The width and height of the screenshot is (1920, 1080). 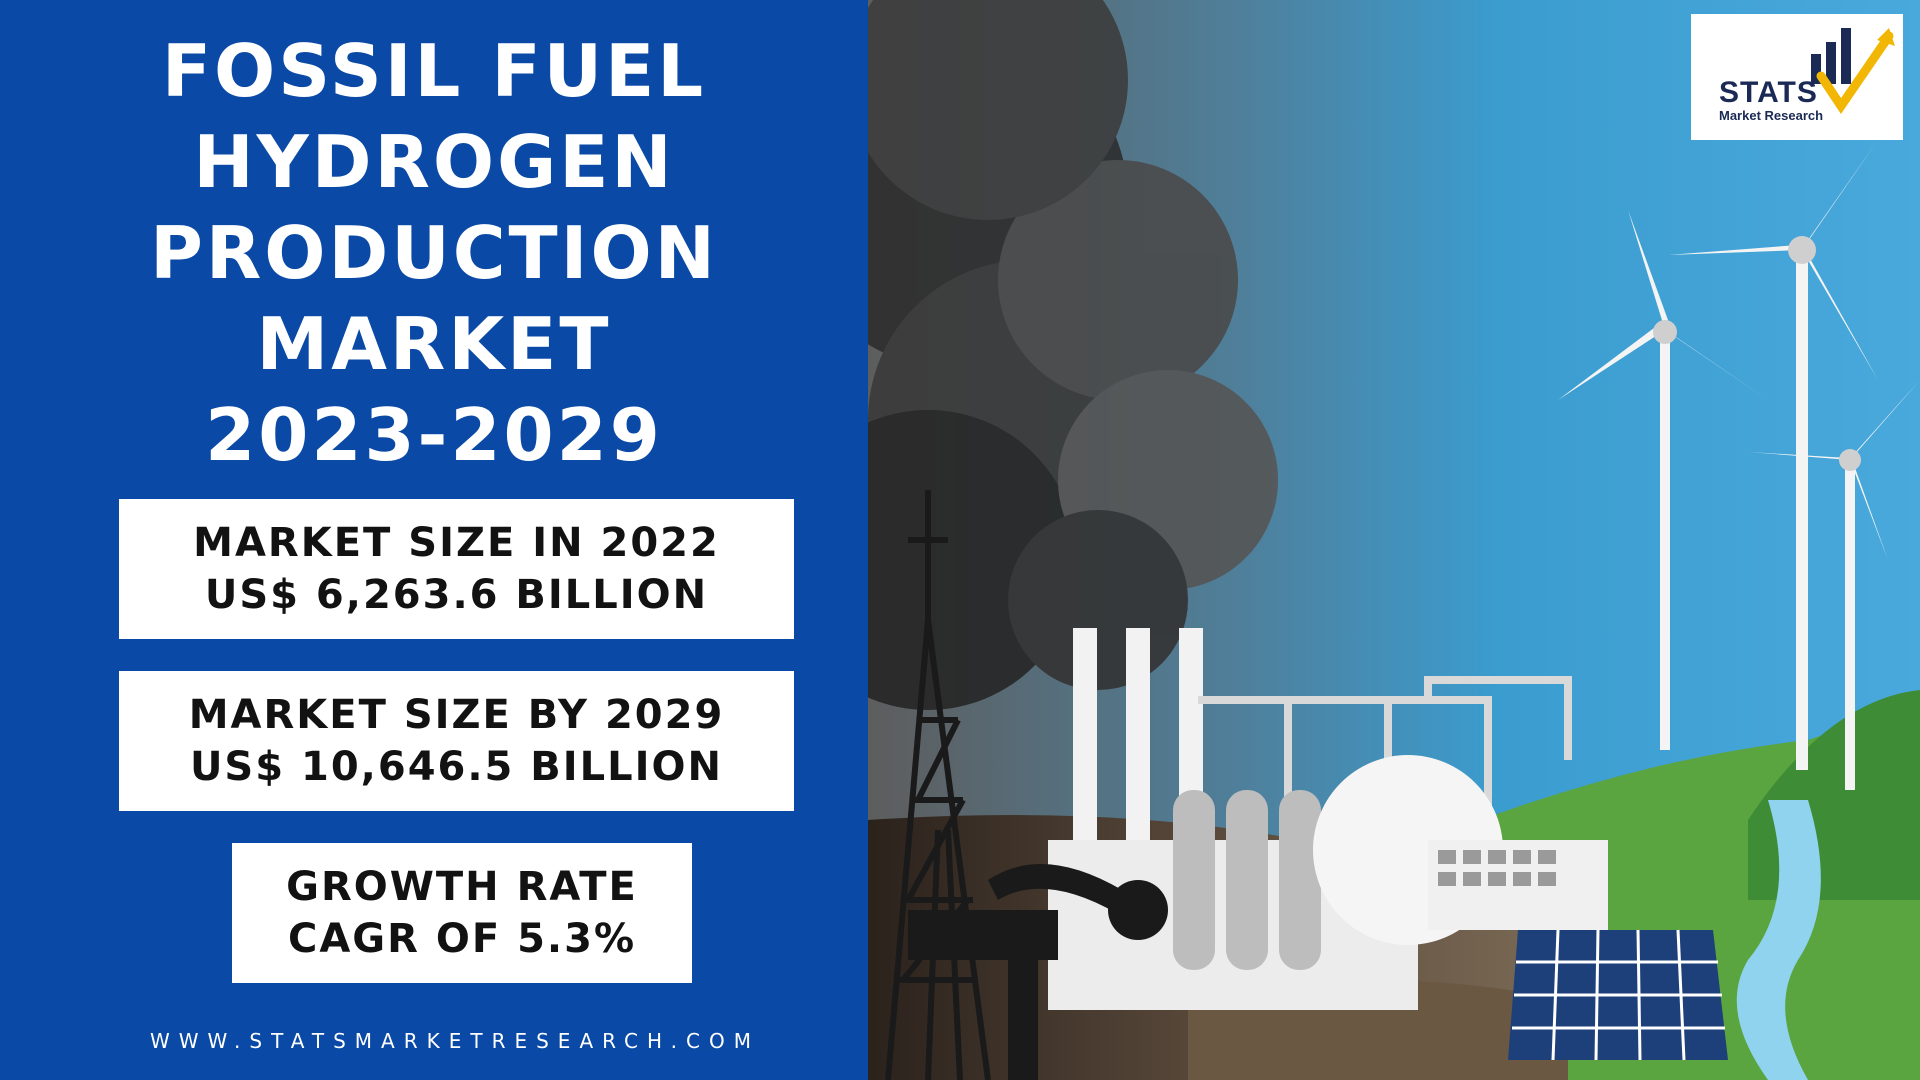 I want to click on logo-tagline: Market Research, so click(x=1771, y=115).